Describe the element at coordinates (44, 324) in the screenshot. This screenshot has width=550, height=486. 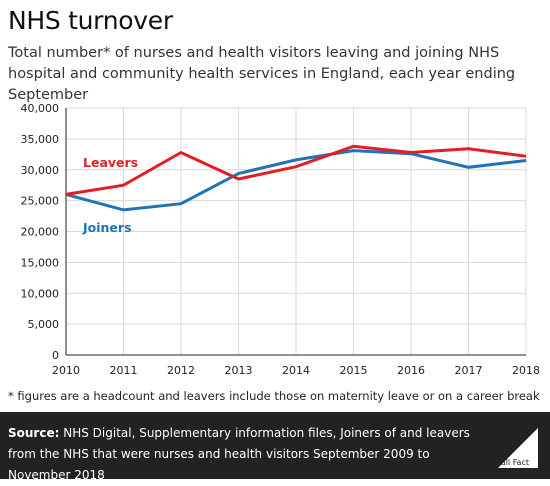
I see `y-tick-label: 5,000` at that location.